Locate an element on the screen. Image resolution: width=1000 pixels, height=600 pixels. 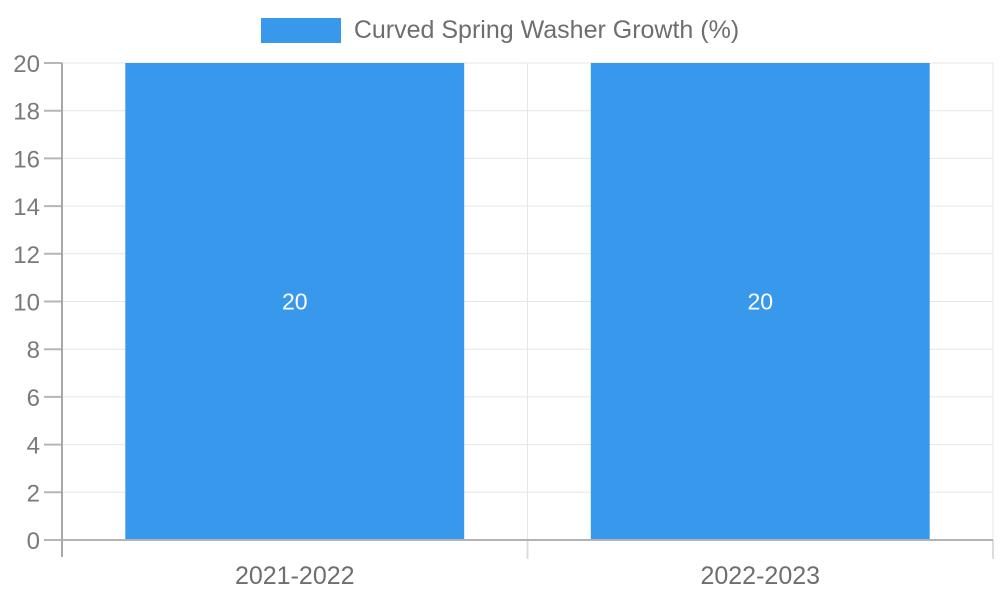
y-tick-label: 12 is located at coordinates (26, 255).